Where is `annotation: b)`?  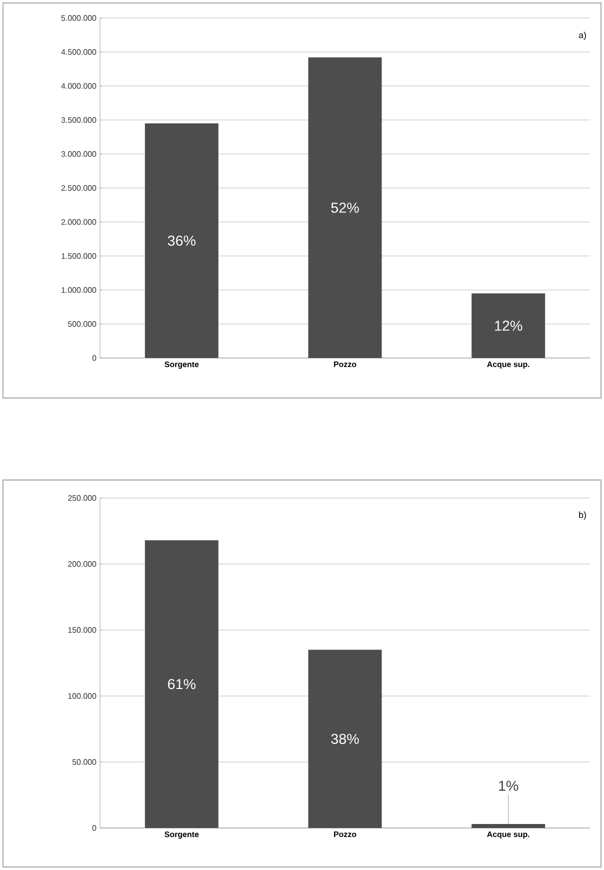
annotation: b) is located at coordinates (582, 515).